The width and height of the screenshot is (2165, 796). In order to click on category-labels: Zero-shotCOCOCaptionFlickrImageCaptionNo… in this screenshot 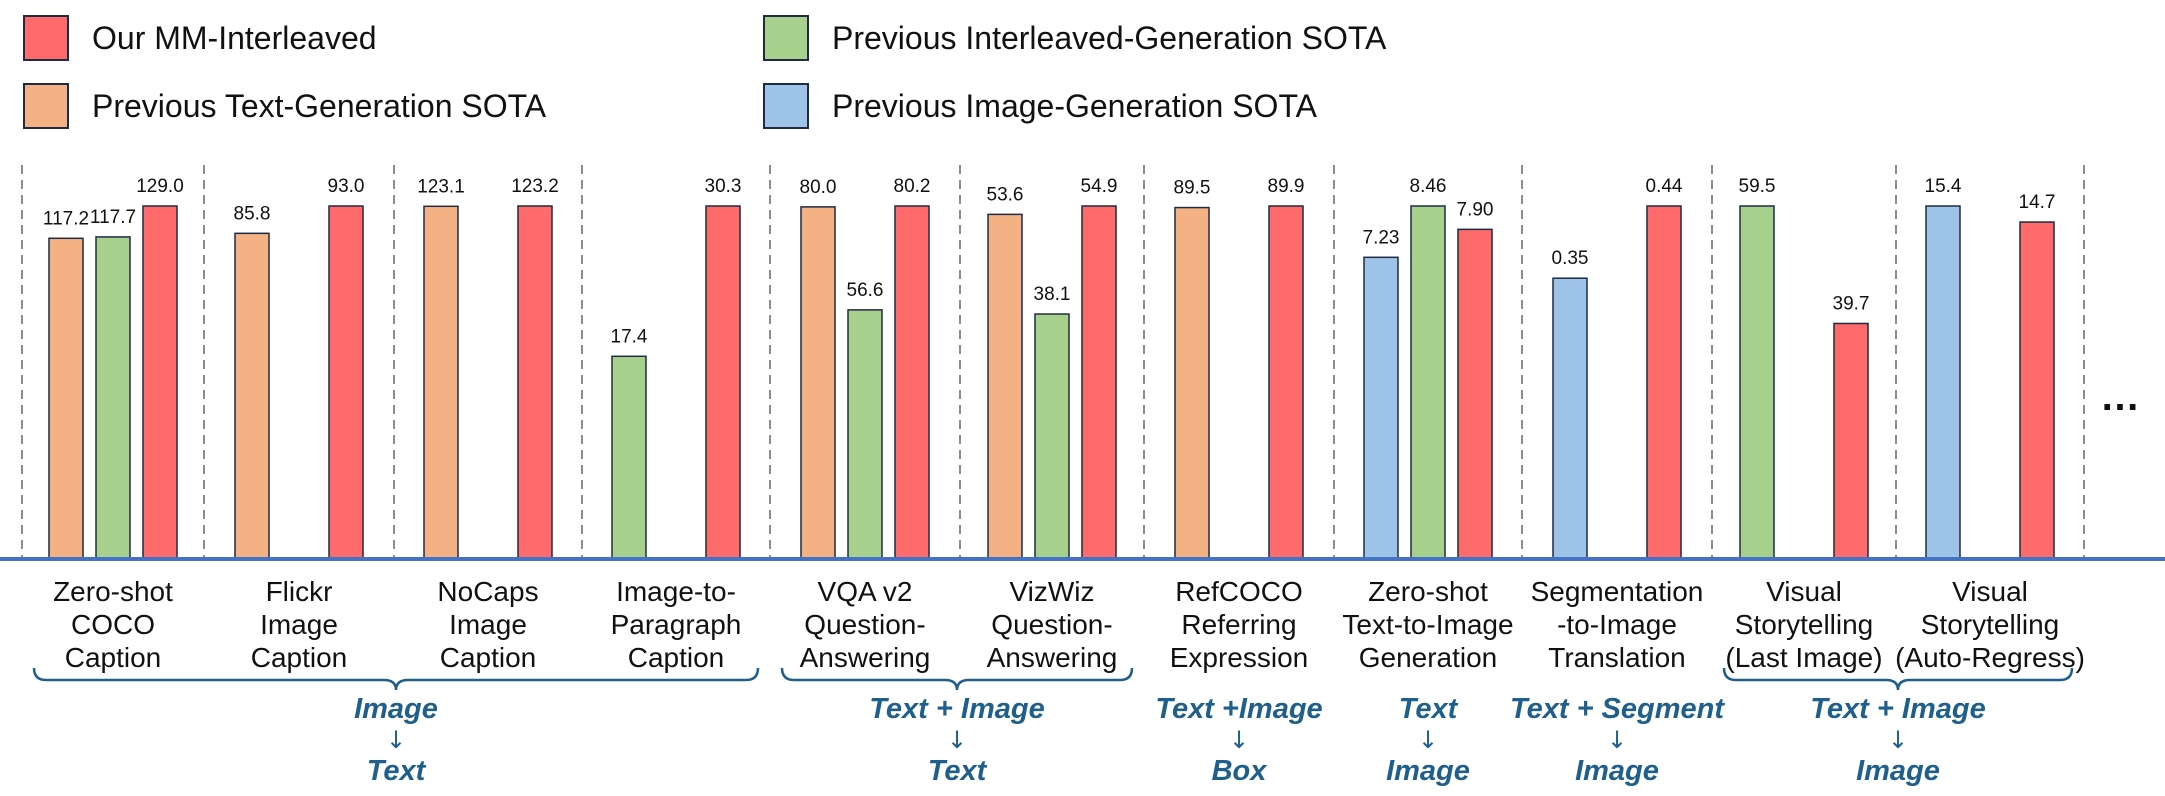, I will do `click(1069, 624)`.